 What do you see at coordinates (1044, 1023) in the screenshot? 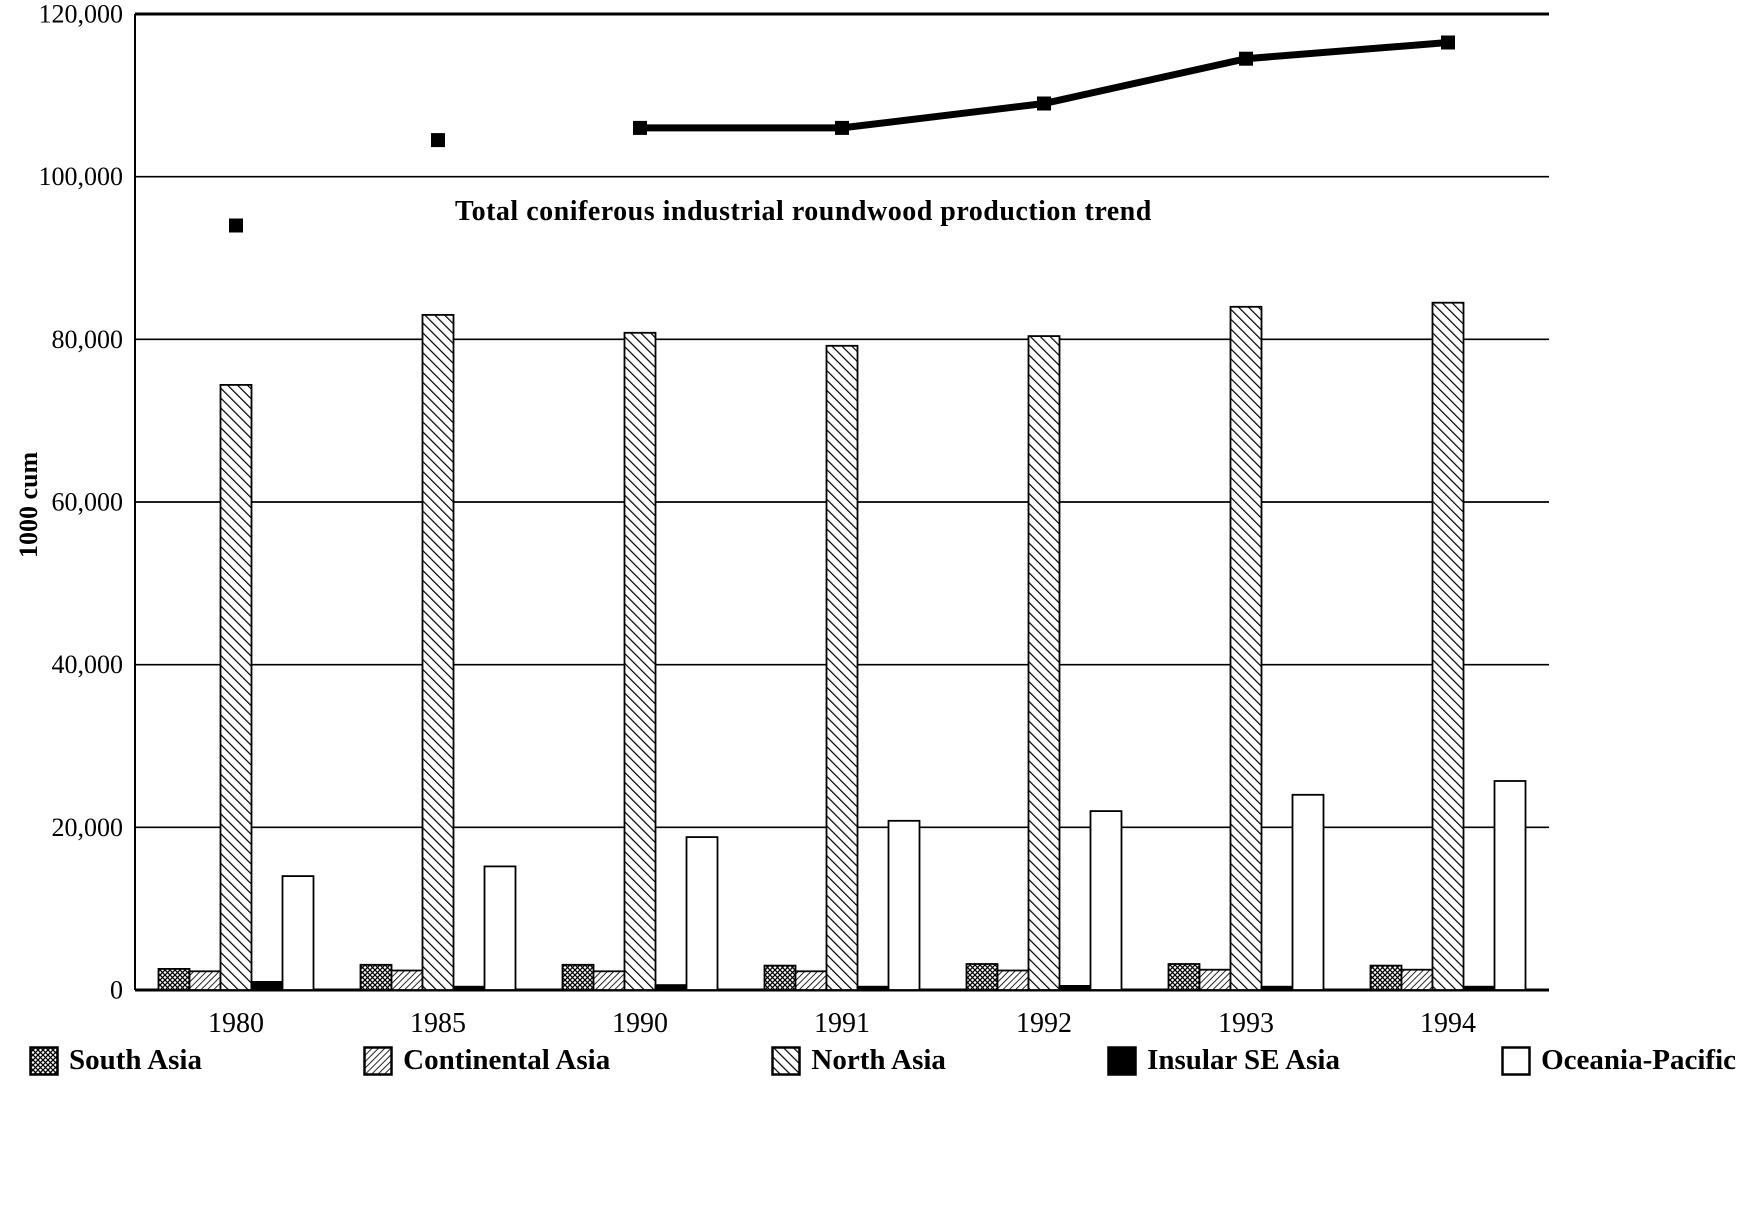
I see `x-tick-label: 1992` at bounding box center [1044, 1023].